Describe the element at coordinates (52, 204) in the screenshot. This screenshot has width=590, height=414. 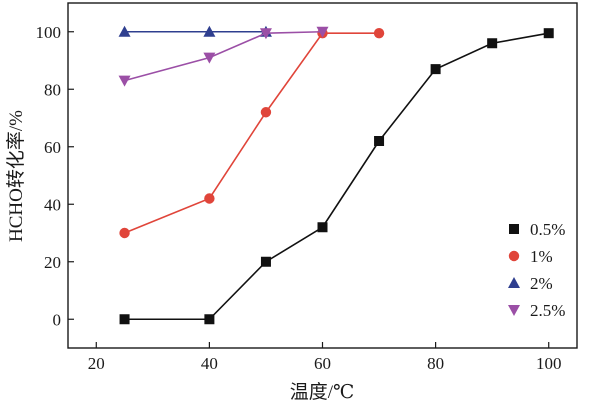
I see `y-tick-label: 40` at that location.